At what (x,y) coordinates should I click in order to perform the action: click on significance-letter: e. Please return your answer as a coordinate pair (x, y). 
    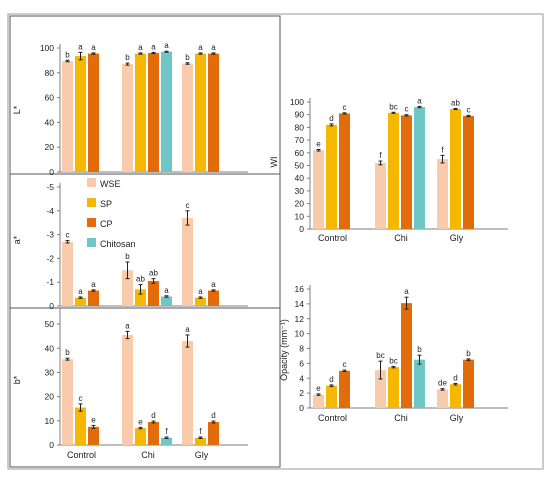
    Looking at the image, I should click on (140, 421).